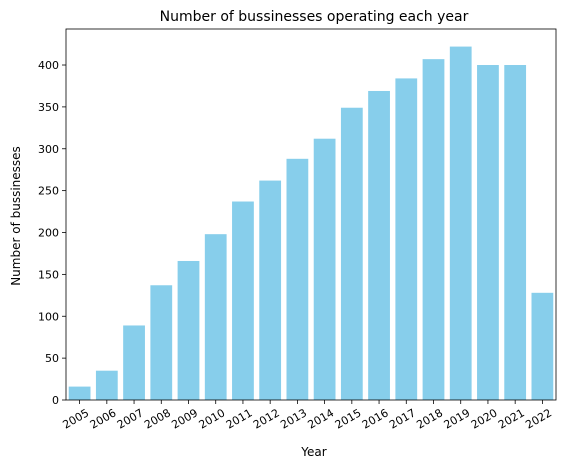  I want to click on x-tick-label: 2009, so click(184, 418).